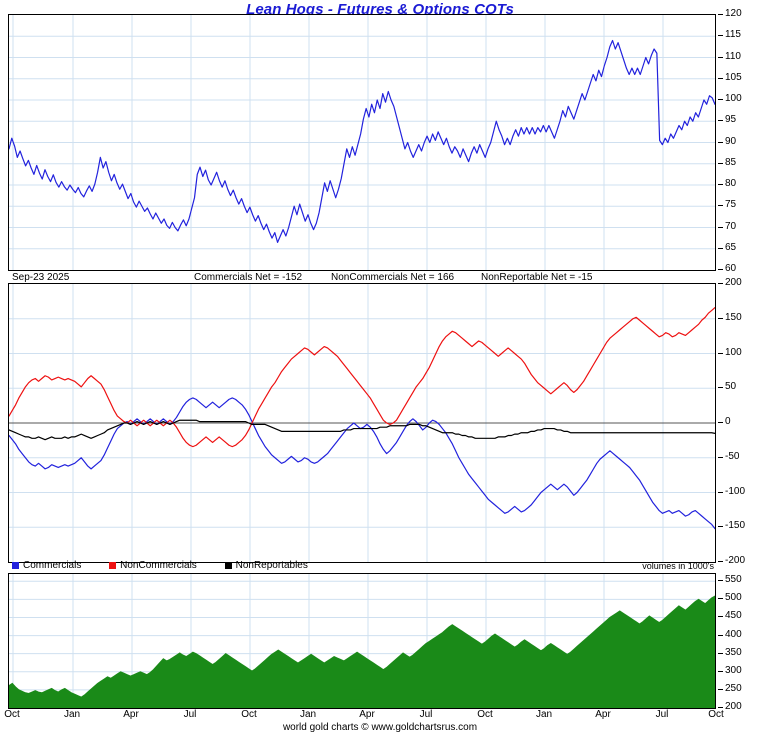 This screenshot has width=760, height=735. I want to click on commercials-swatch-icon, so click(15, 565).